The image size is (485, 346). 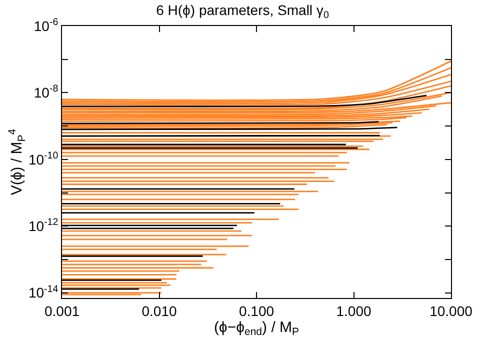 What do you see at coordinates (257, 328) in the screenshot?
I see `x-axis-title: (ϕ−ϕ$_{end}$) / M$_{P}$` at bounding box center [257, 328].